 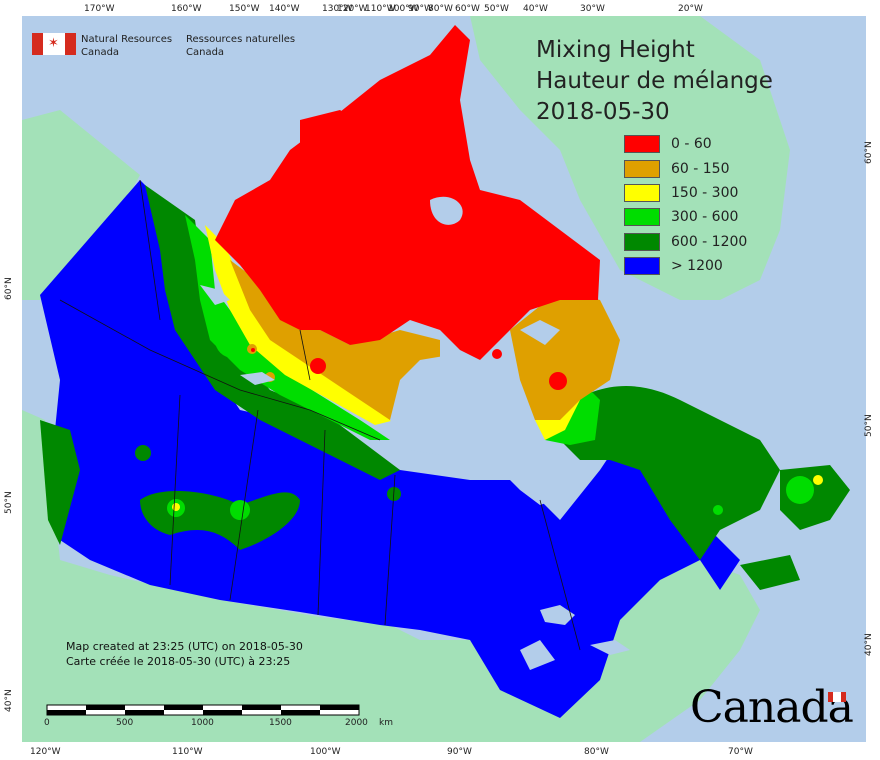 I want to click on legend-item: > 1200, so click(x=685, y=266).